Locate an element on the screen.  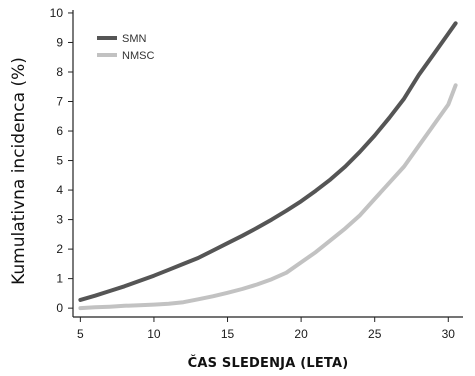
x-tick-label: 25 is located at coordinates (375, 334).